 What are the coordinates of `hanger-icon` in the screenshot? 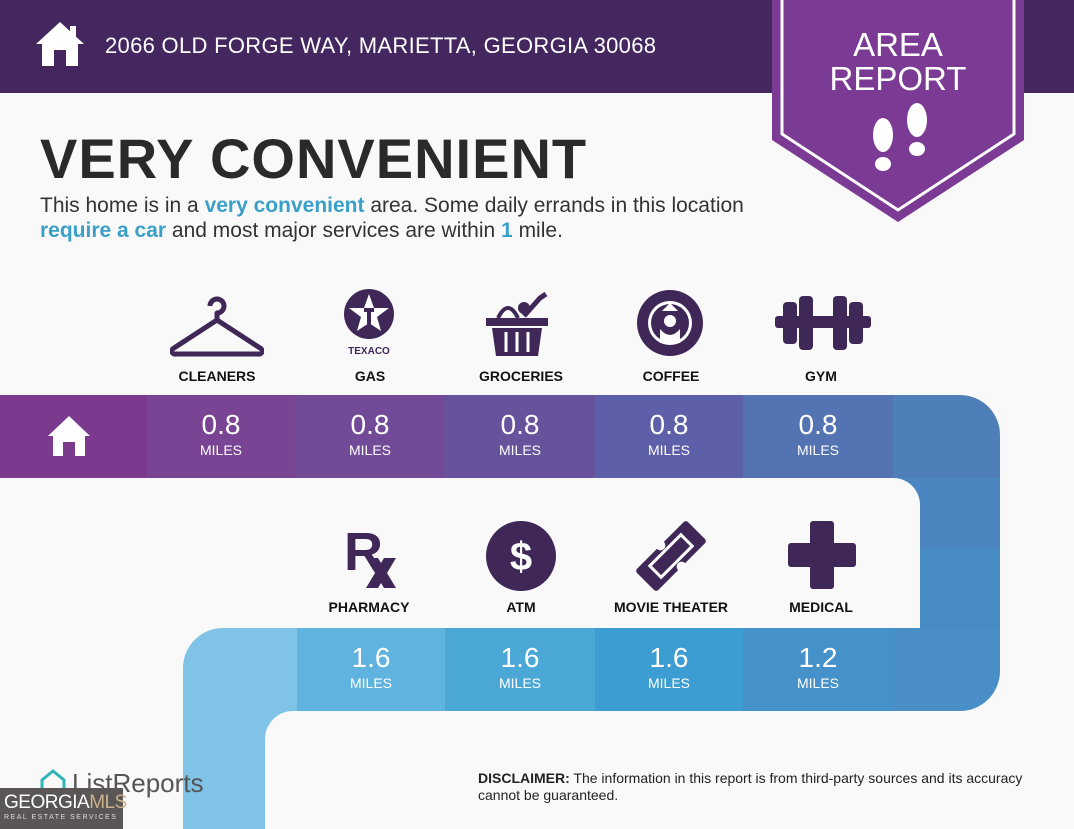 It's located at (217, 326).